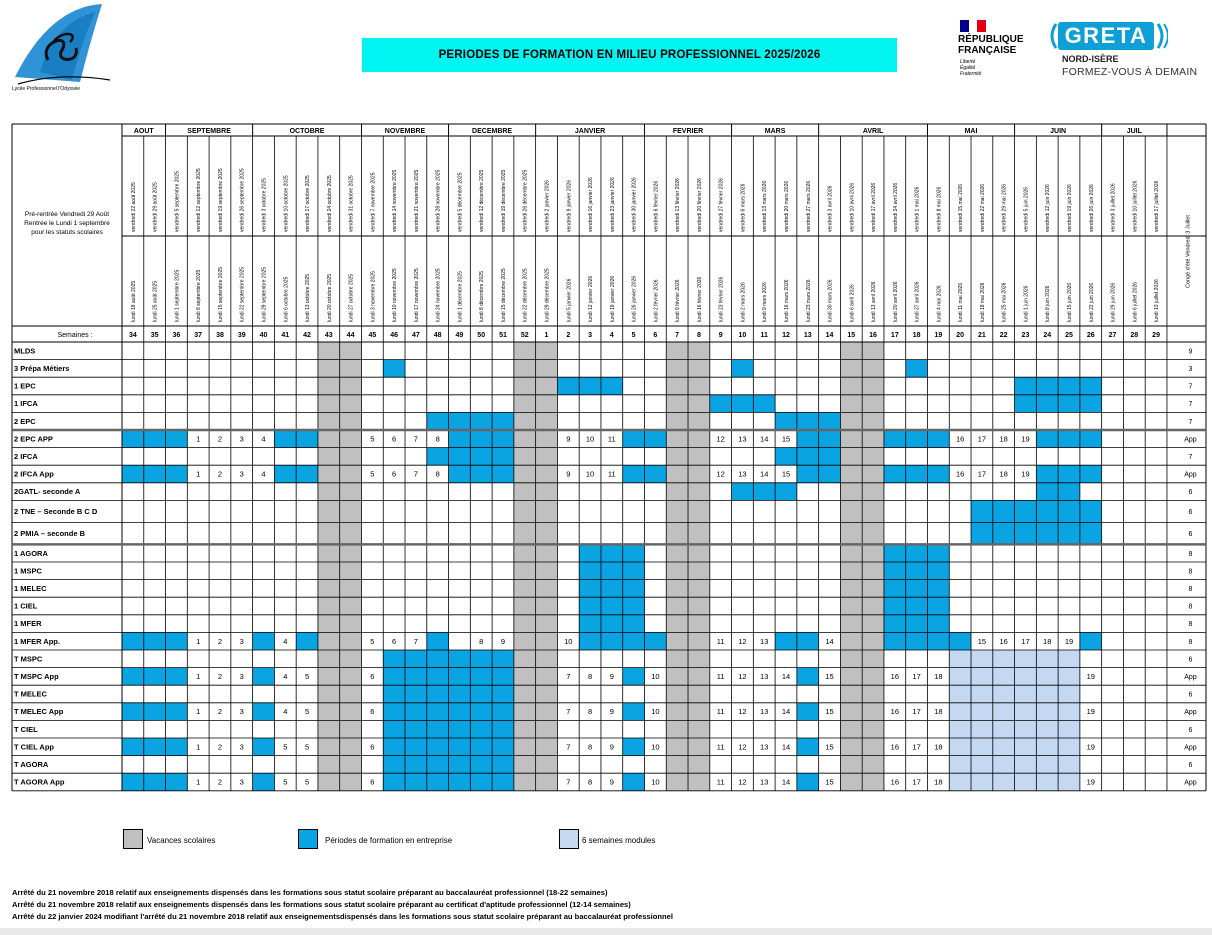 This screenshot has height=935, width=1212. Describe the element at coordinates (547, 335) in the screenshot. I see `week-header: 1` at that location.